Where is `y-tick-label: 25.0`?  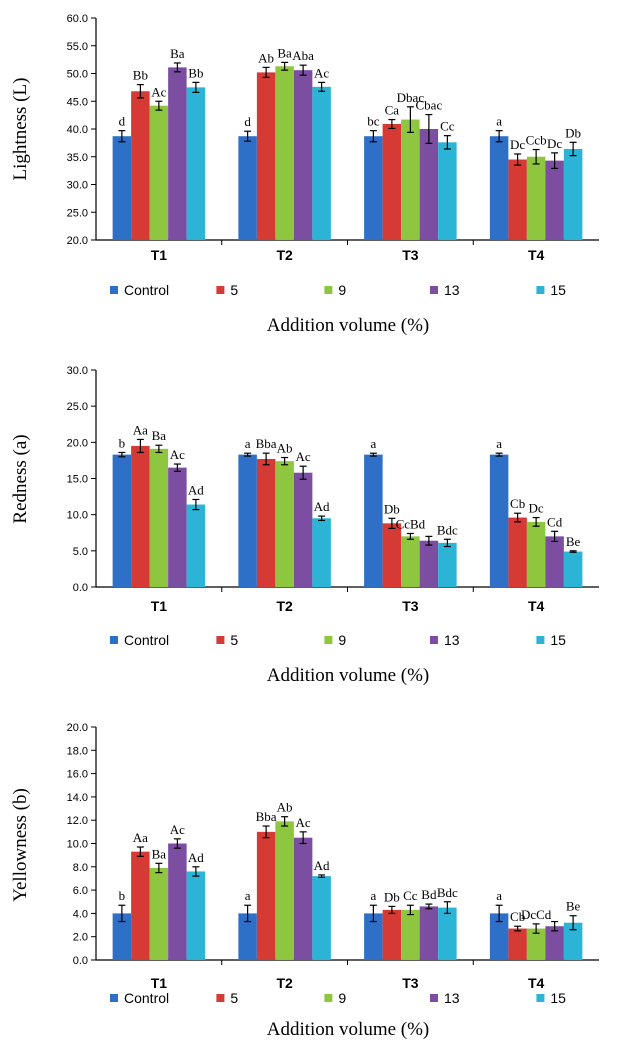
y-tick-label: 25.0 is located at coordinates (77, 407).